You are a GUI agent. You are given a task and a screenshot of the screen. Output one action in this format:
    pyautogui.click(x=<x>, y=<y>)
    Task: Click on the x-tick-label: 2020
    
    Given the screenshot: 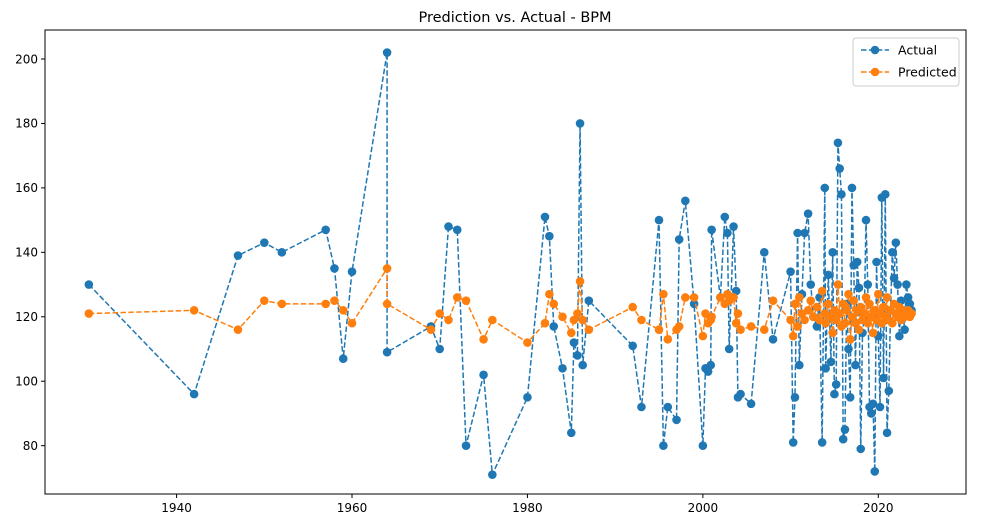 What is the action you would take?
    pyautogui.click(x=878, y=508)
    